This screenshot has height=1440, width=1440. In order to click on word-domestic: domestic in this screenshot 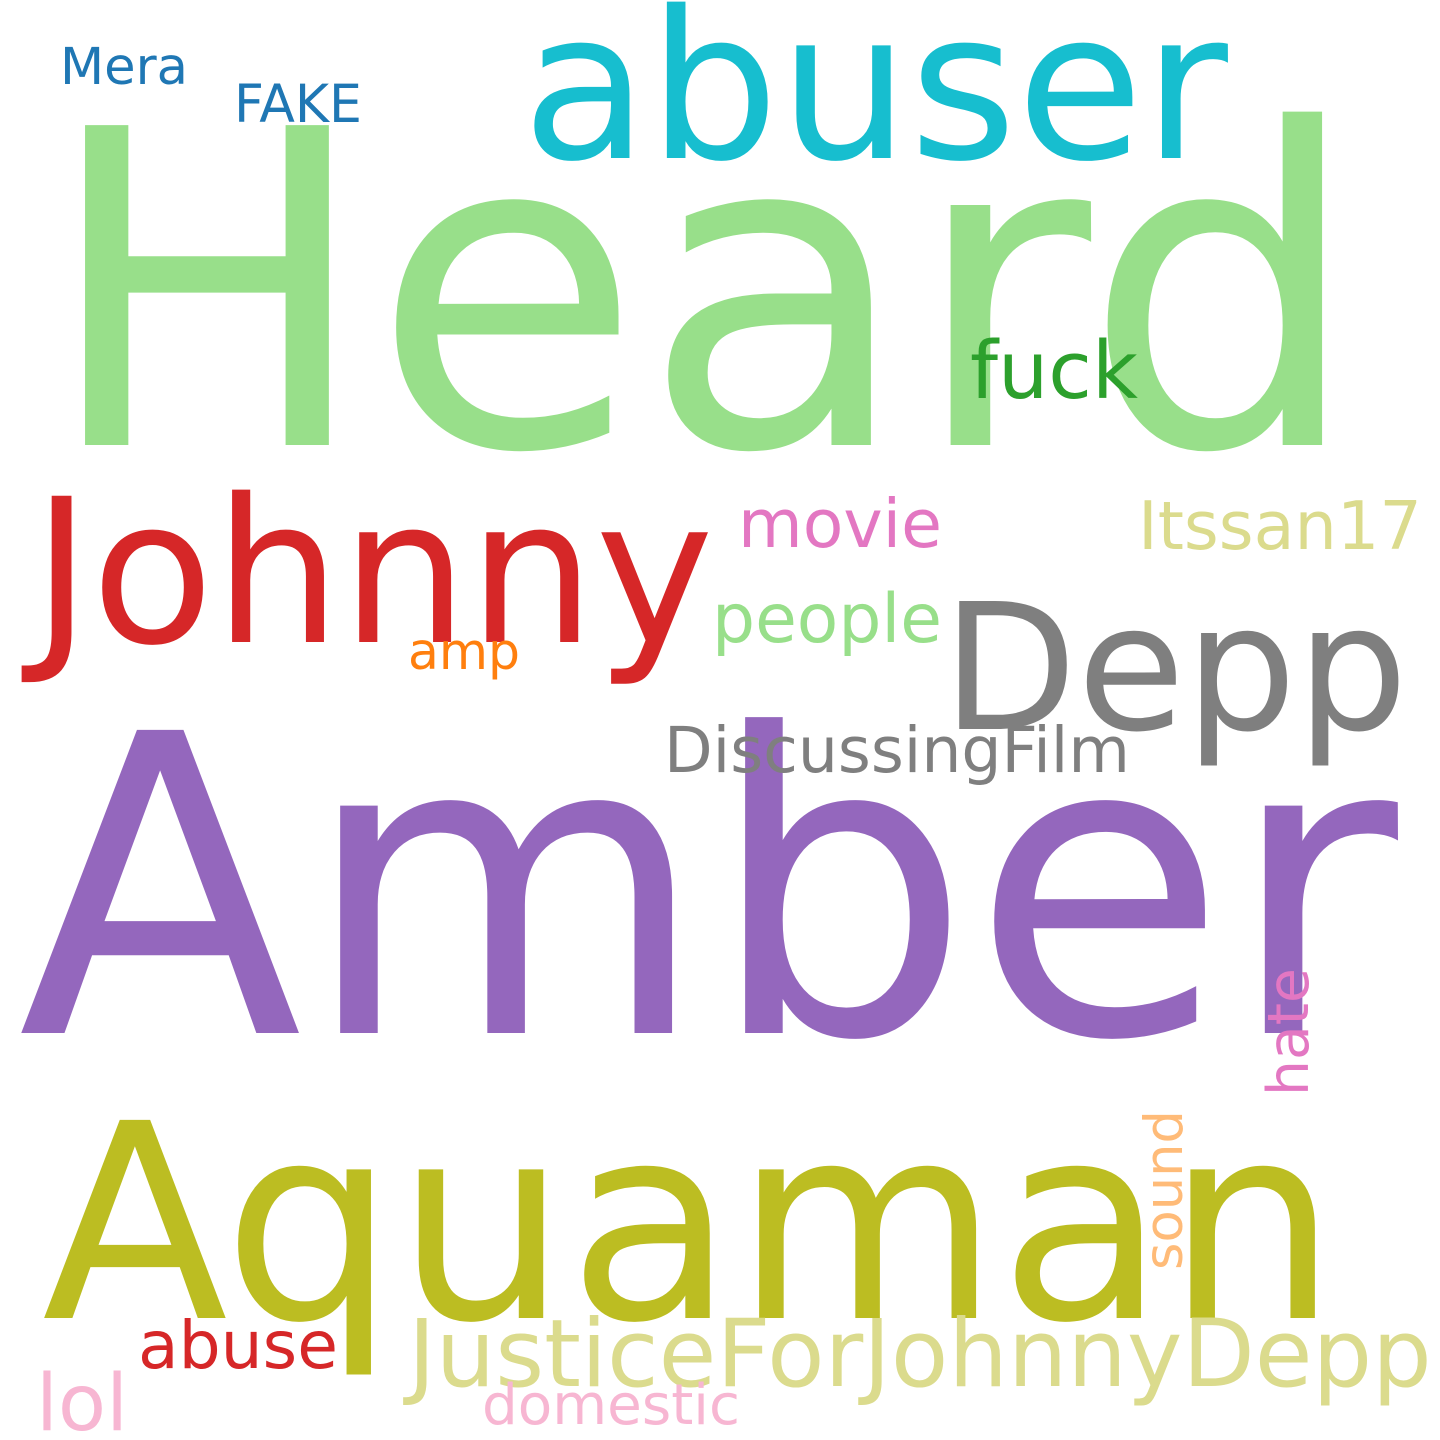, I will do `click(611, 1405)`.